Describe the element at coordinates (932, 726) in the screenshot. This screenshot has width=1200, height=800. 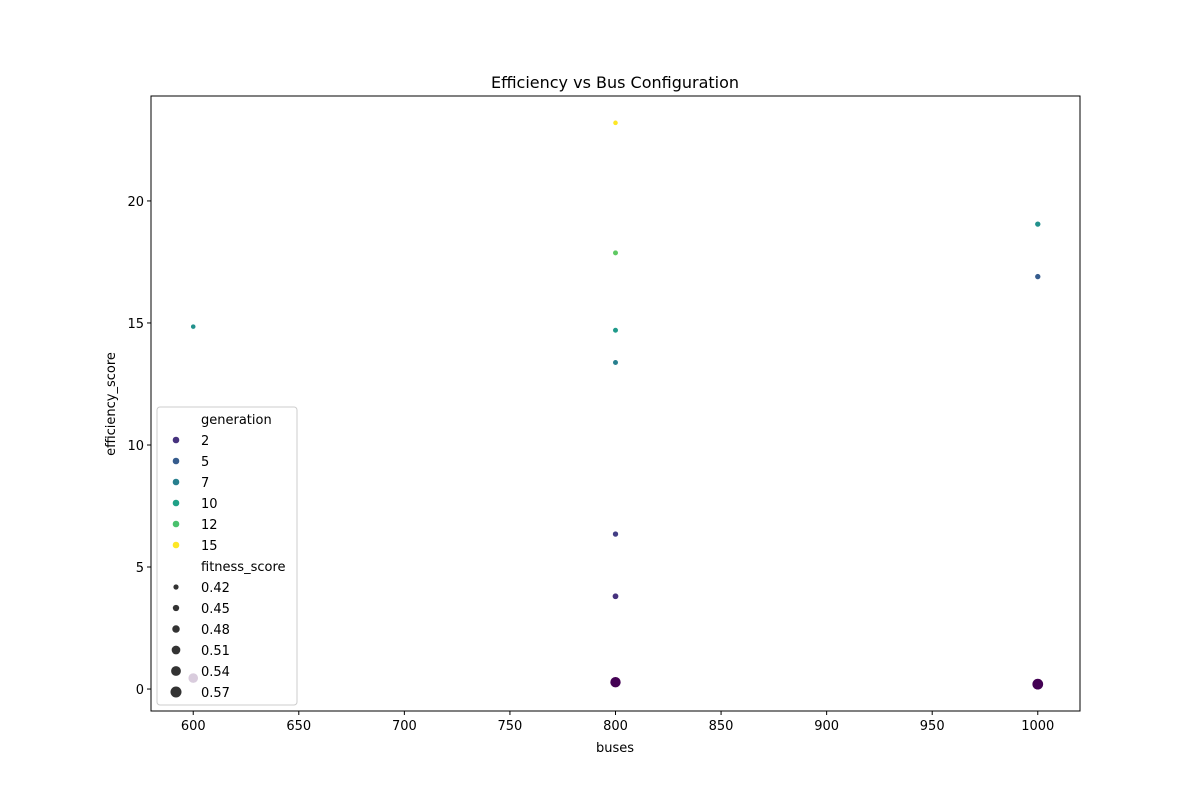
I see `x-tick-label: 950` at that location.